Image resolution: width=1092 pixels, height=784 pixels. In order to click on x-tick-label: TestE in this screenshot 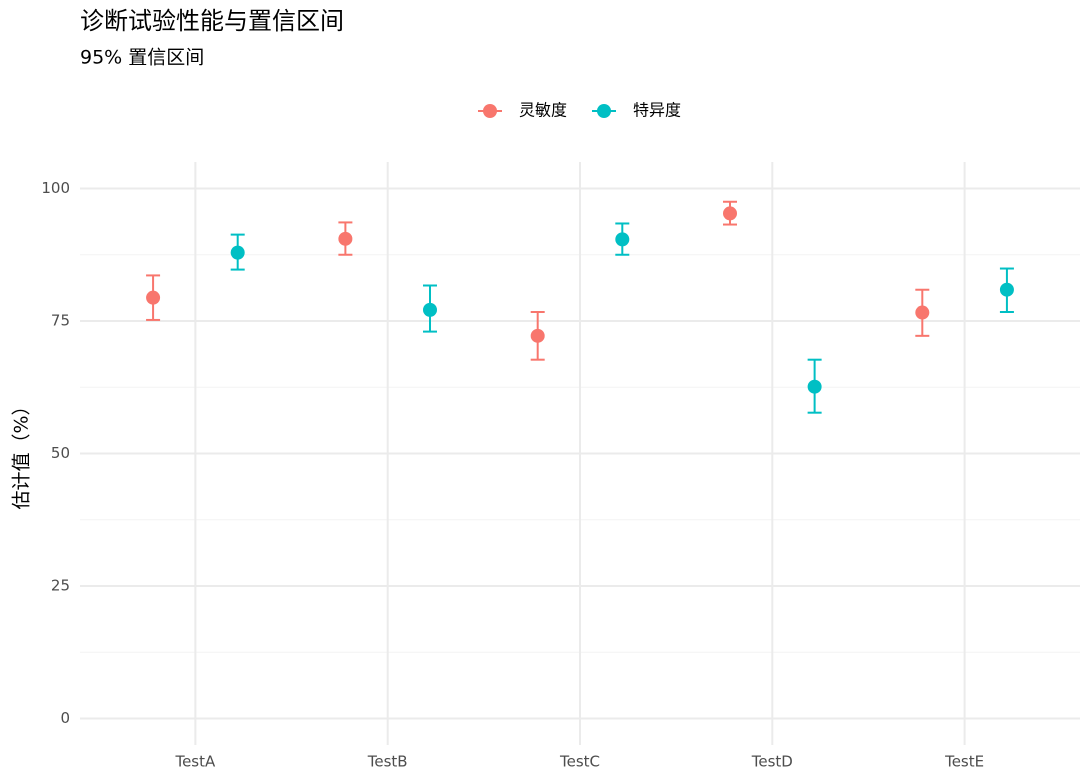, I will do `click(964, 762)`.